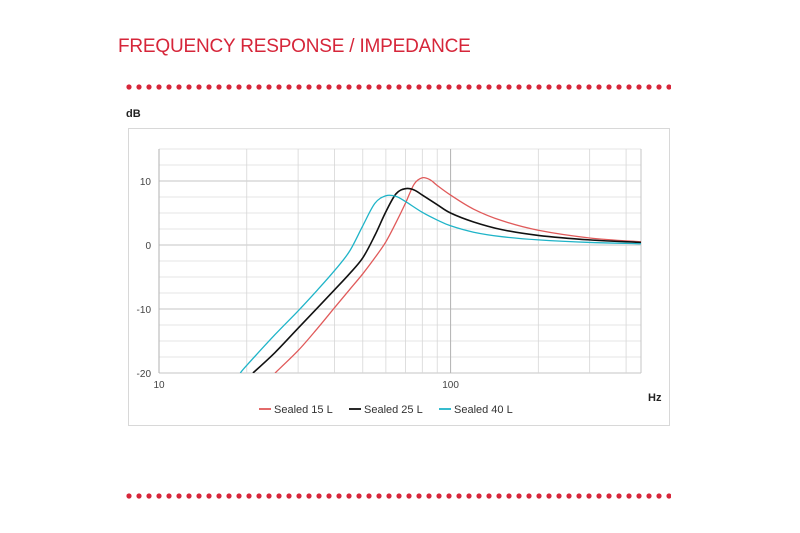 The width and height of the screenshot is (800, 533). I want to click on legend-item: Sealed 25 L, so click(386, 410).